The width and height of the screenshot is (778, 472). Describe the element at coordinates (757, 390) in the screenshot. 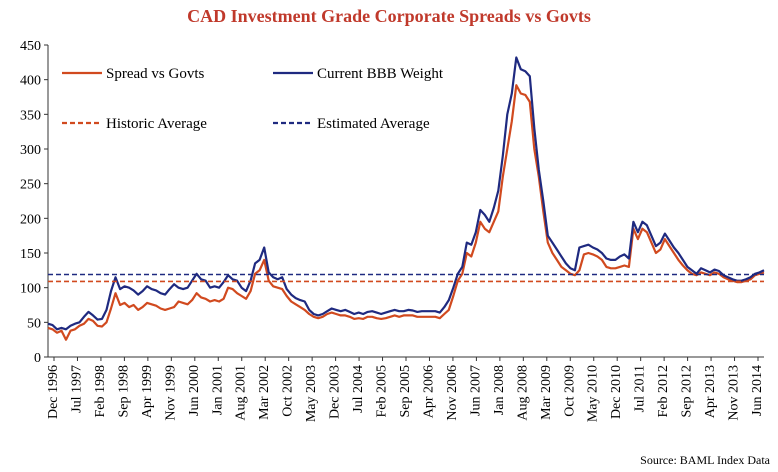

I see `x-tick-label: Jun 2014` at that location.